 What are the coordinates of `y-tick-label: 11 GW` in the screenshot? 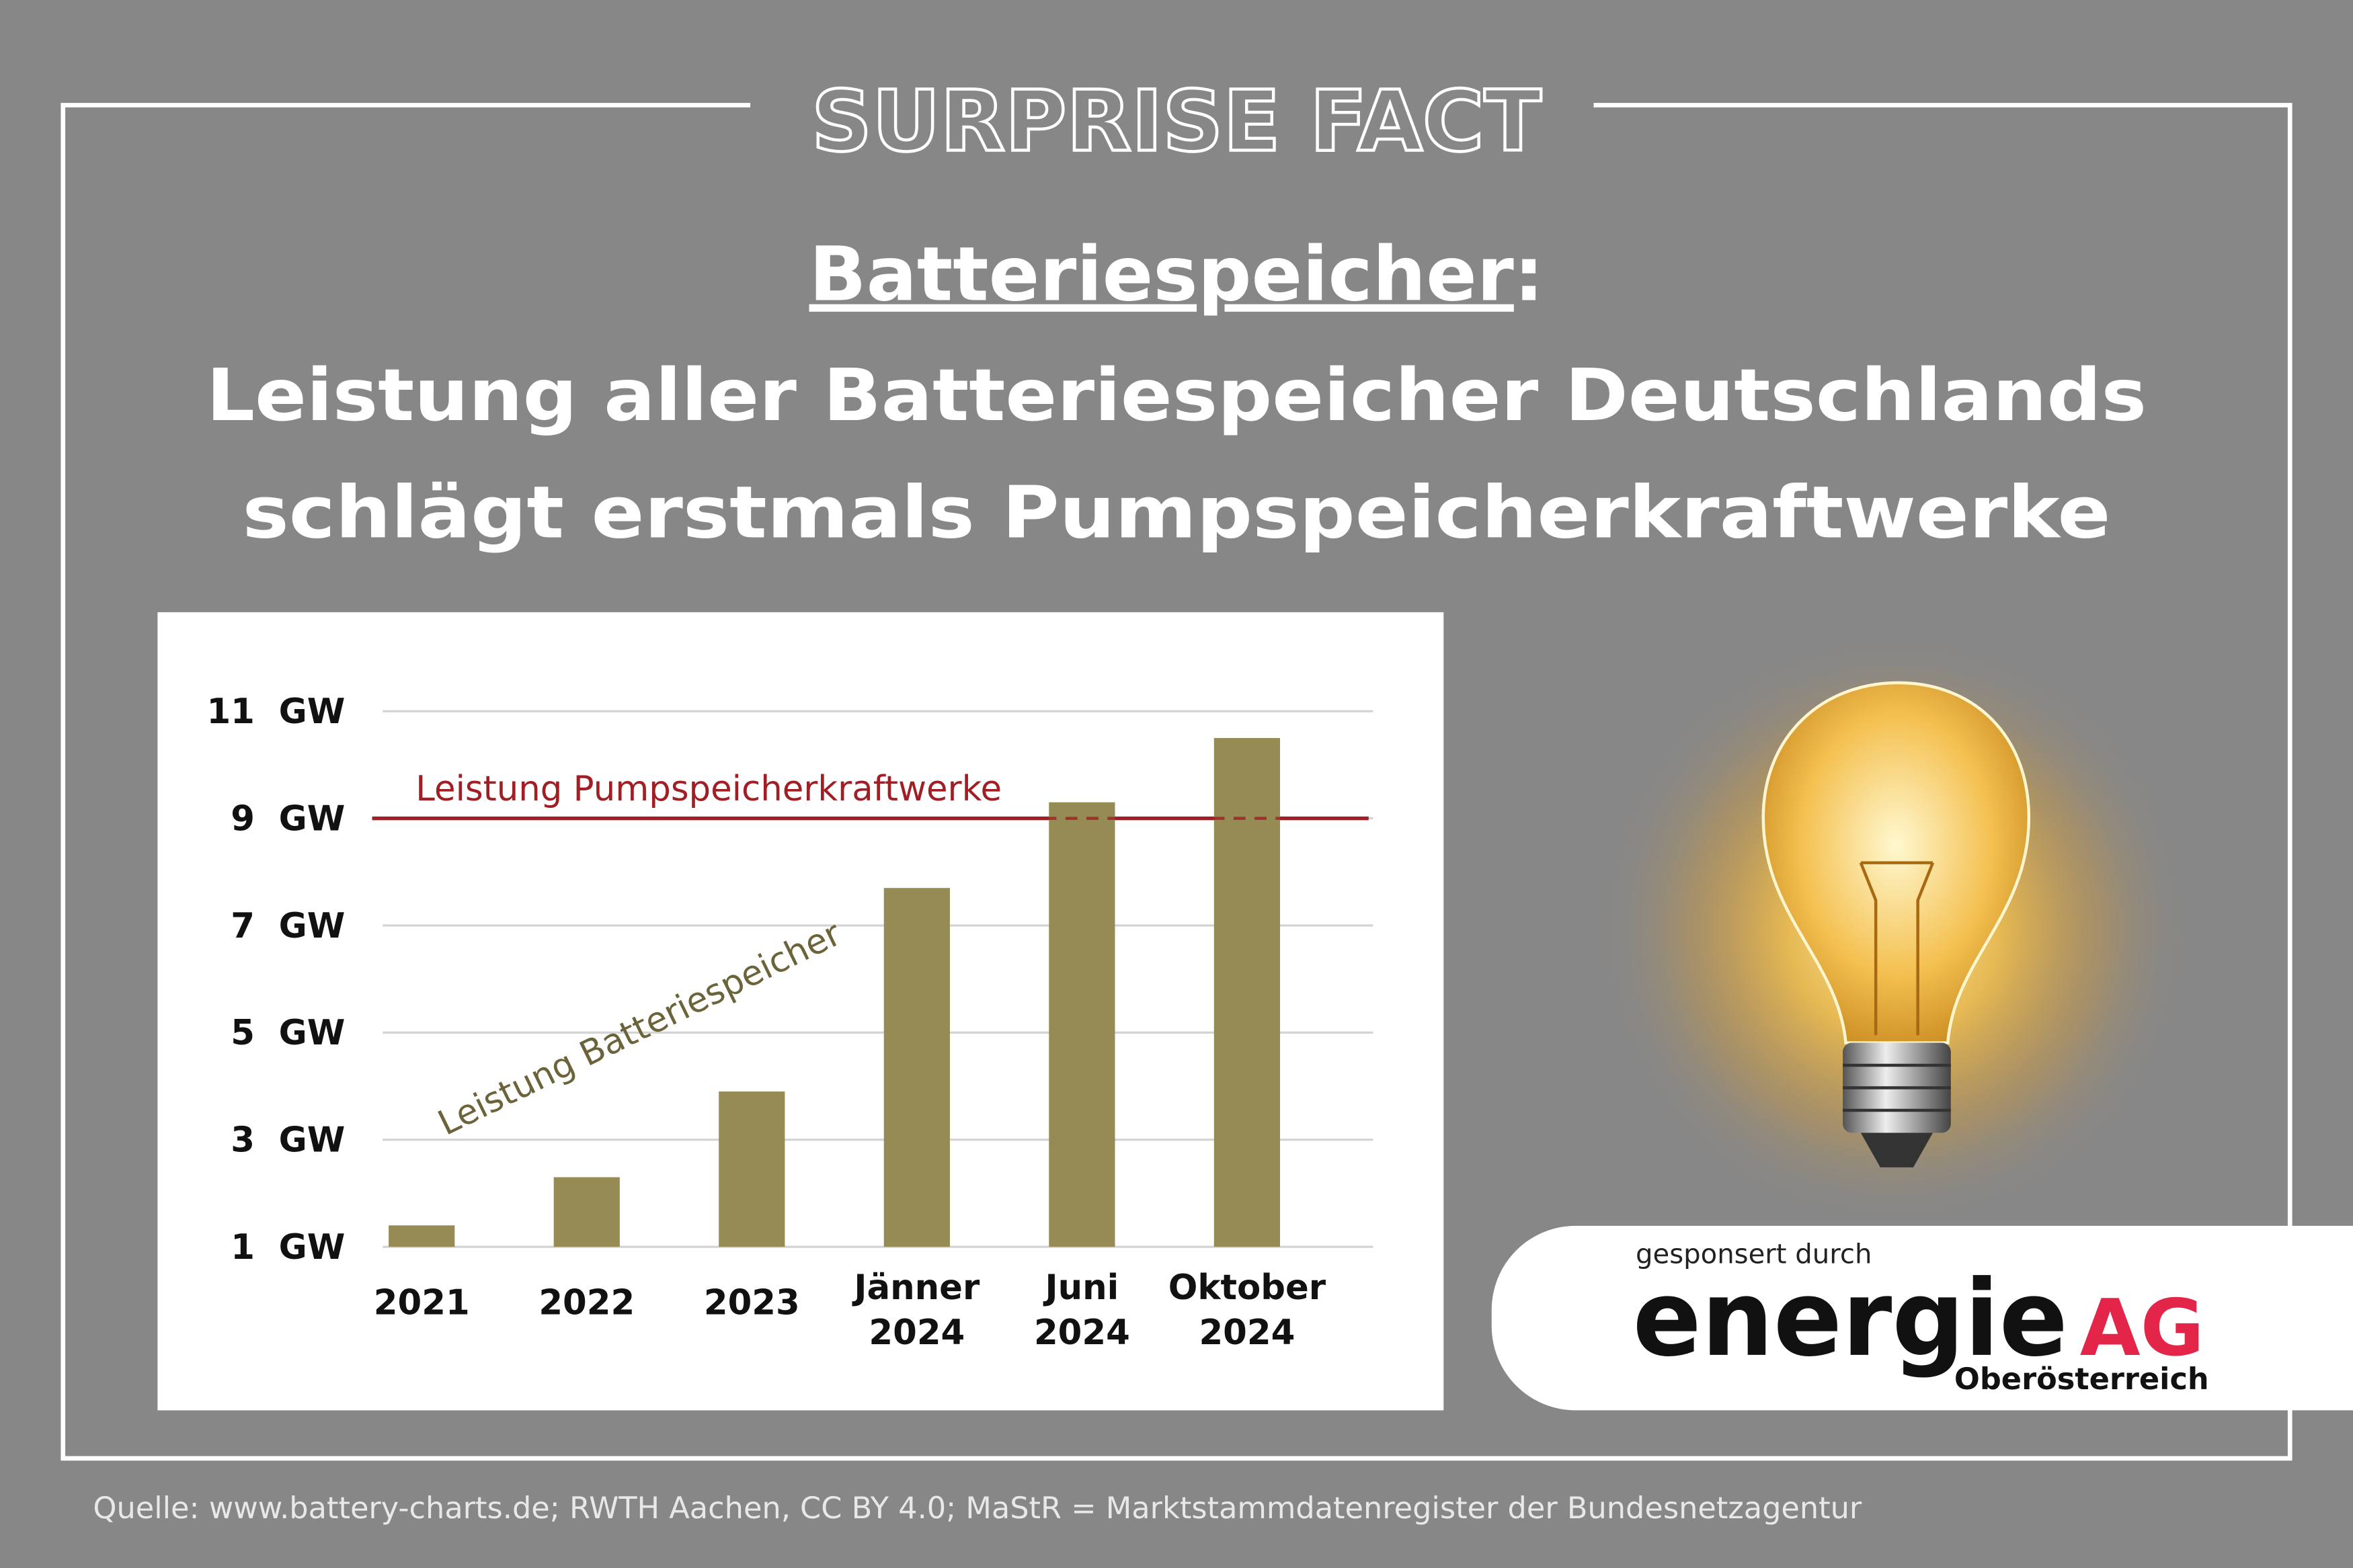 It's located at (275, 712).